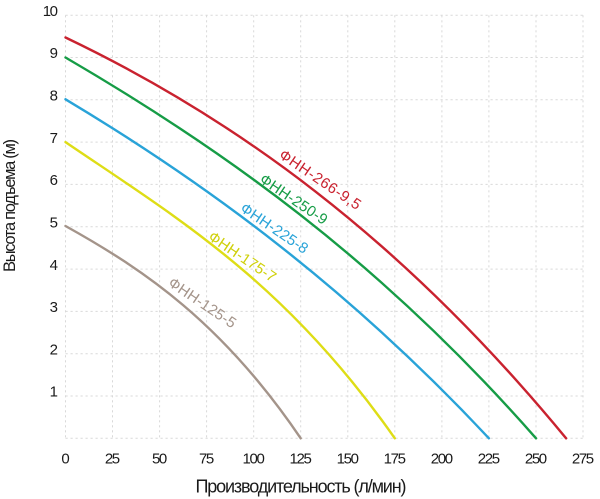 This screenshot has width=600, height=499. I want to click on svg-text: 9, so click(54, 53).